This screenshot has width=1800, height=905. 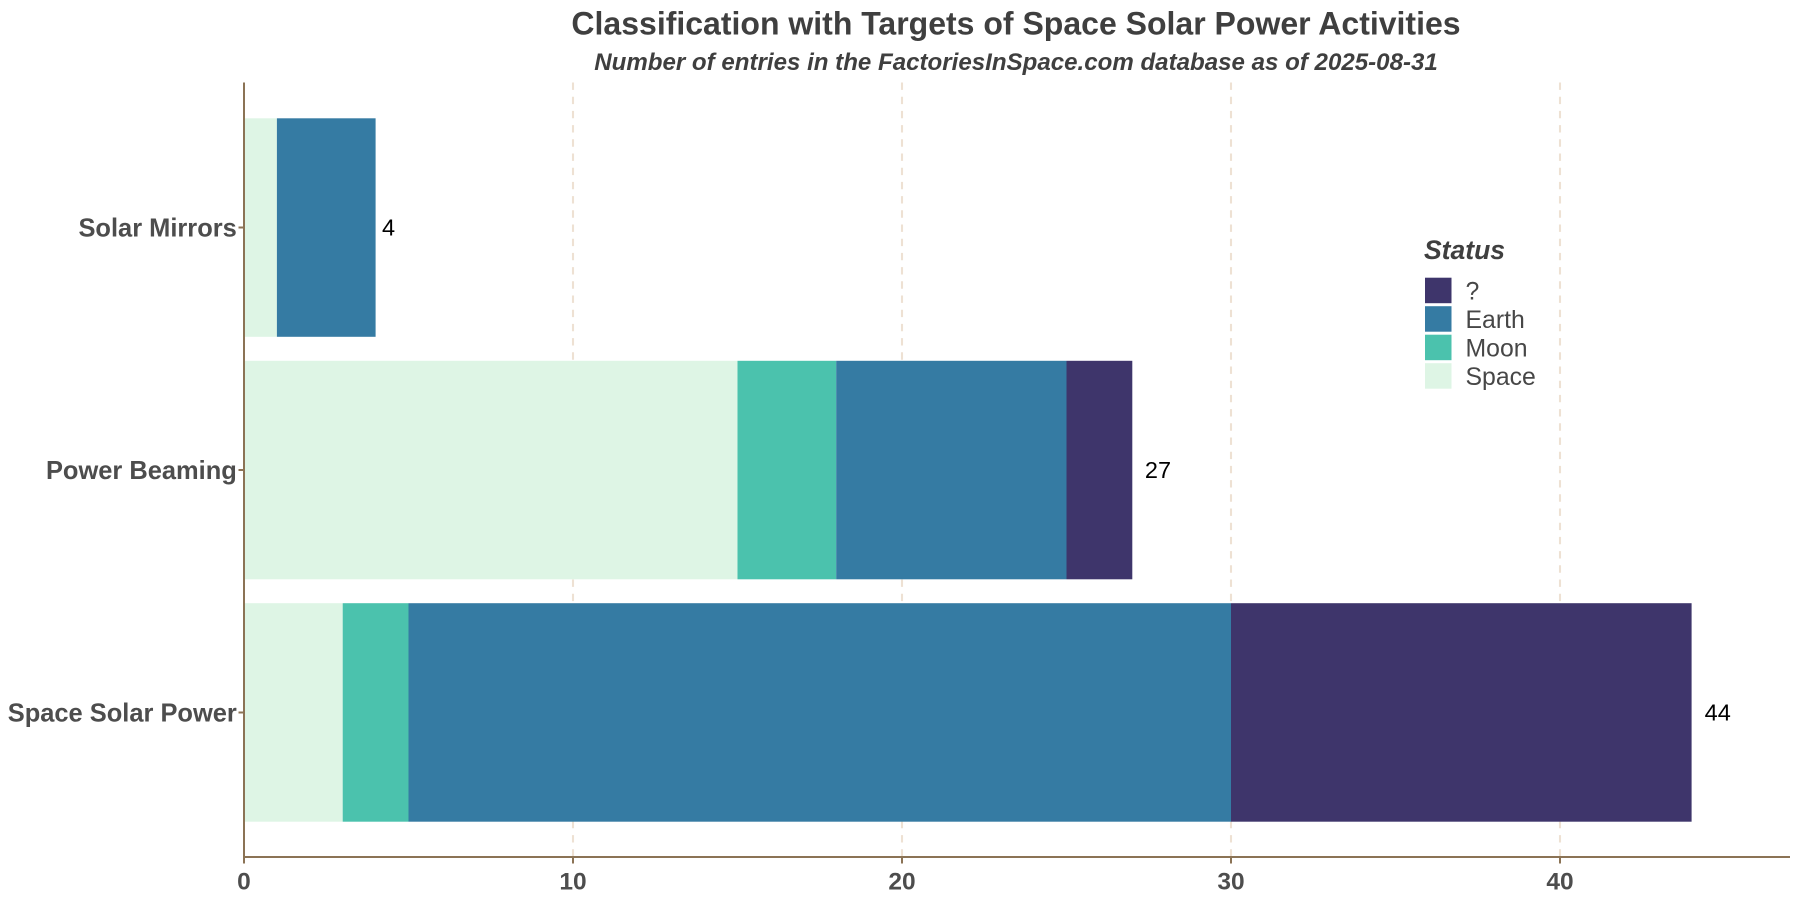 I want to click on svg-text: 44, so click(x=1718, y=713).